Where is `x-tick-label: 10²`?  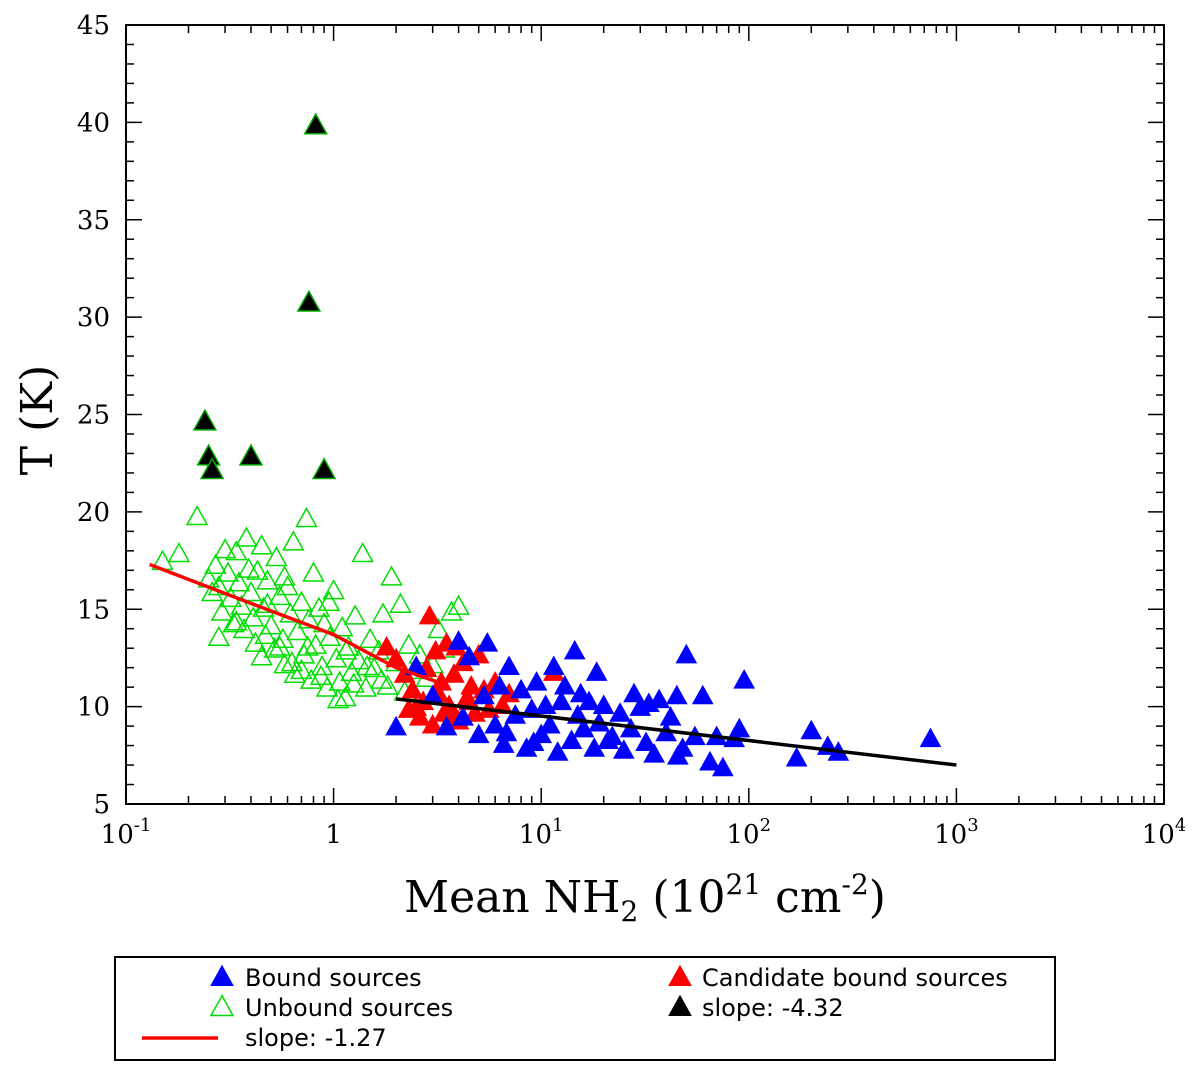 x-tick-label: 10² is located at coordinates (749, 832).